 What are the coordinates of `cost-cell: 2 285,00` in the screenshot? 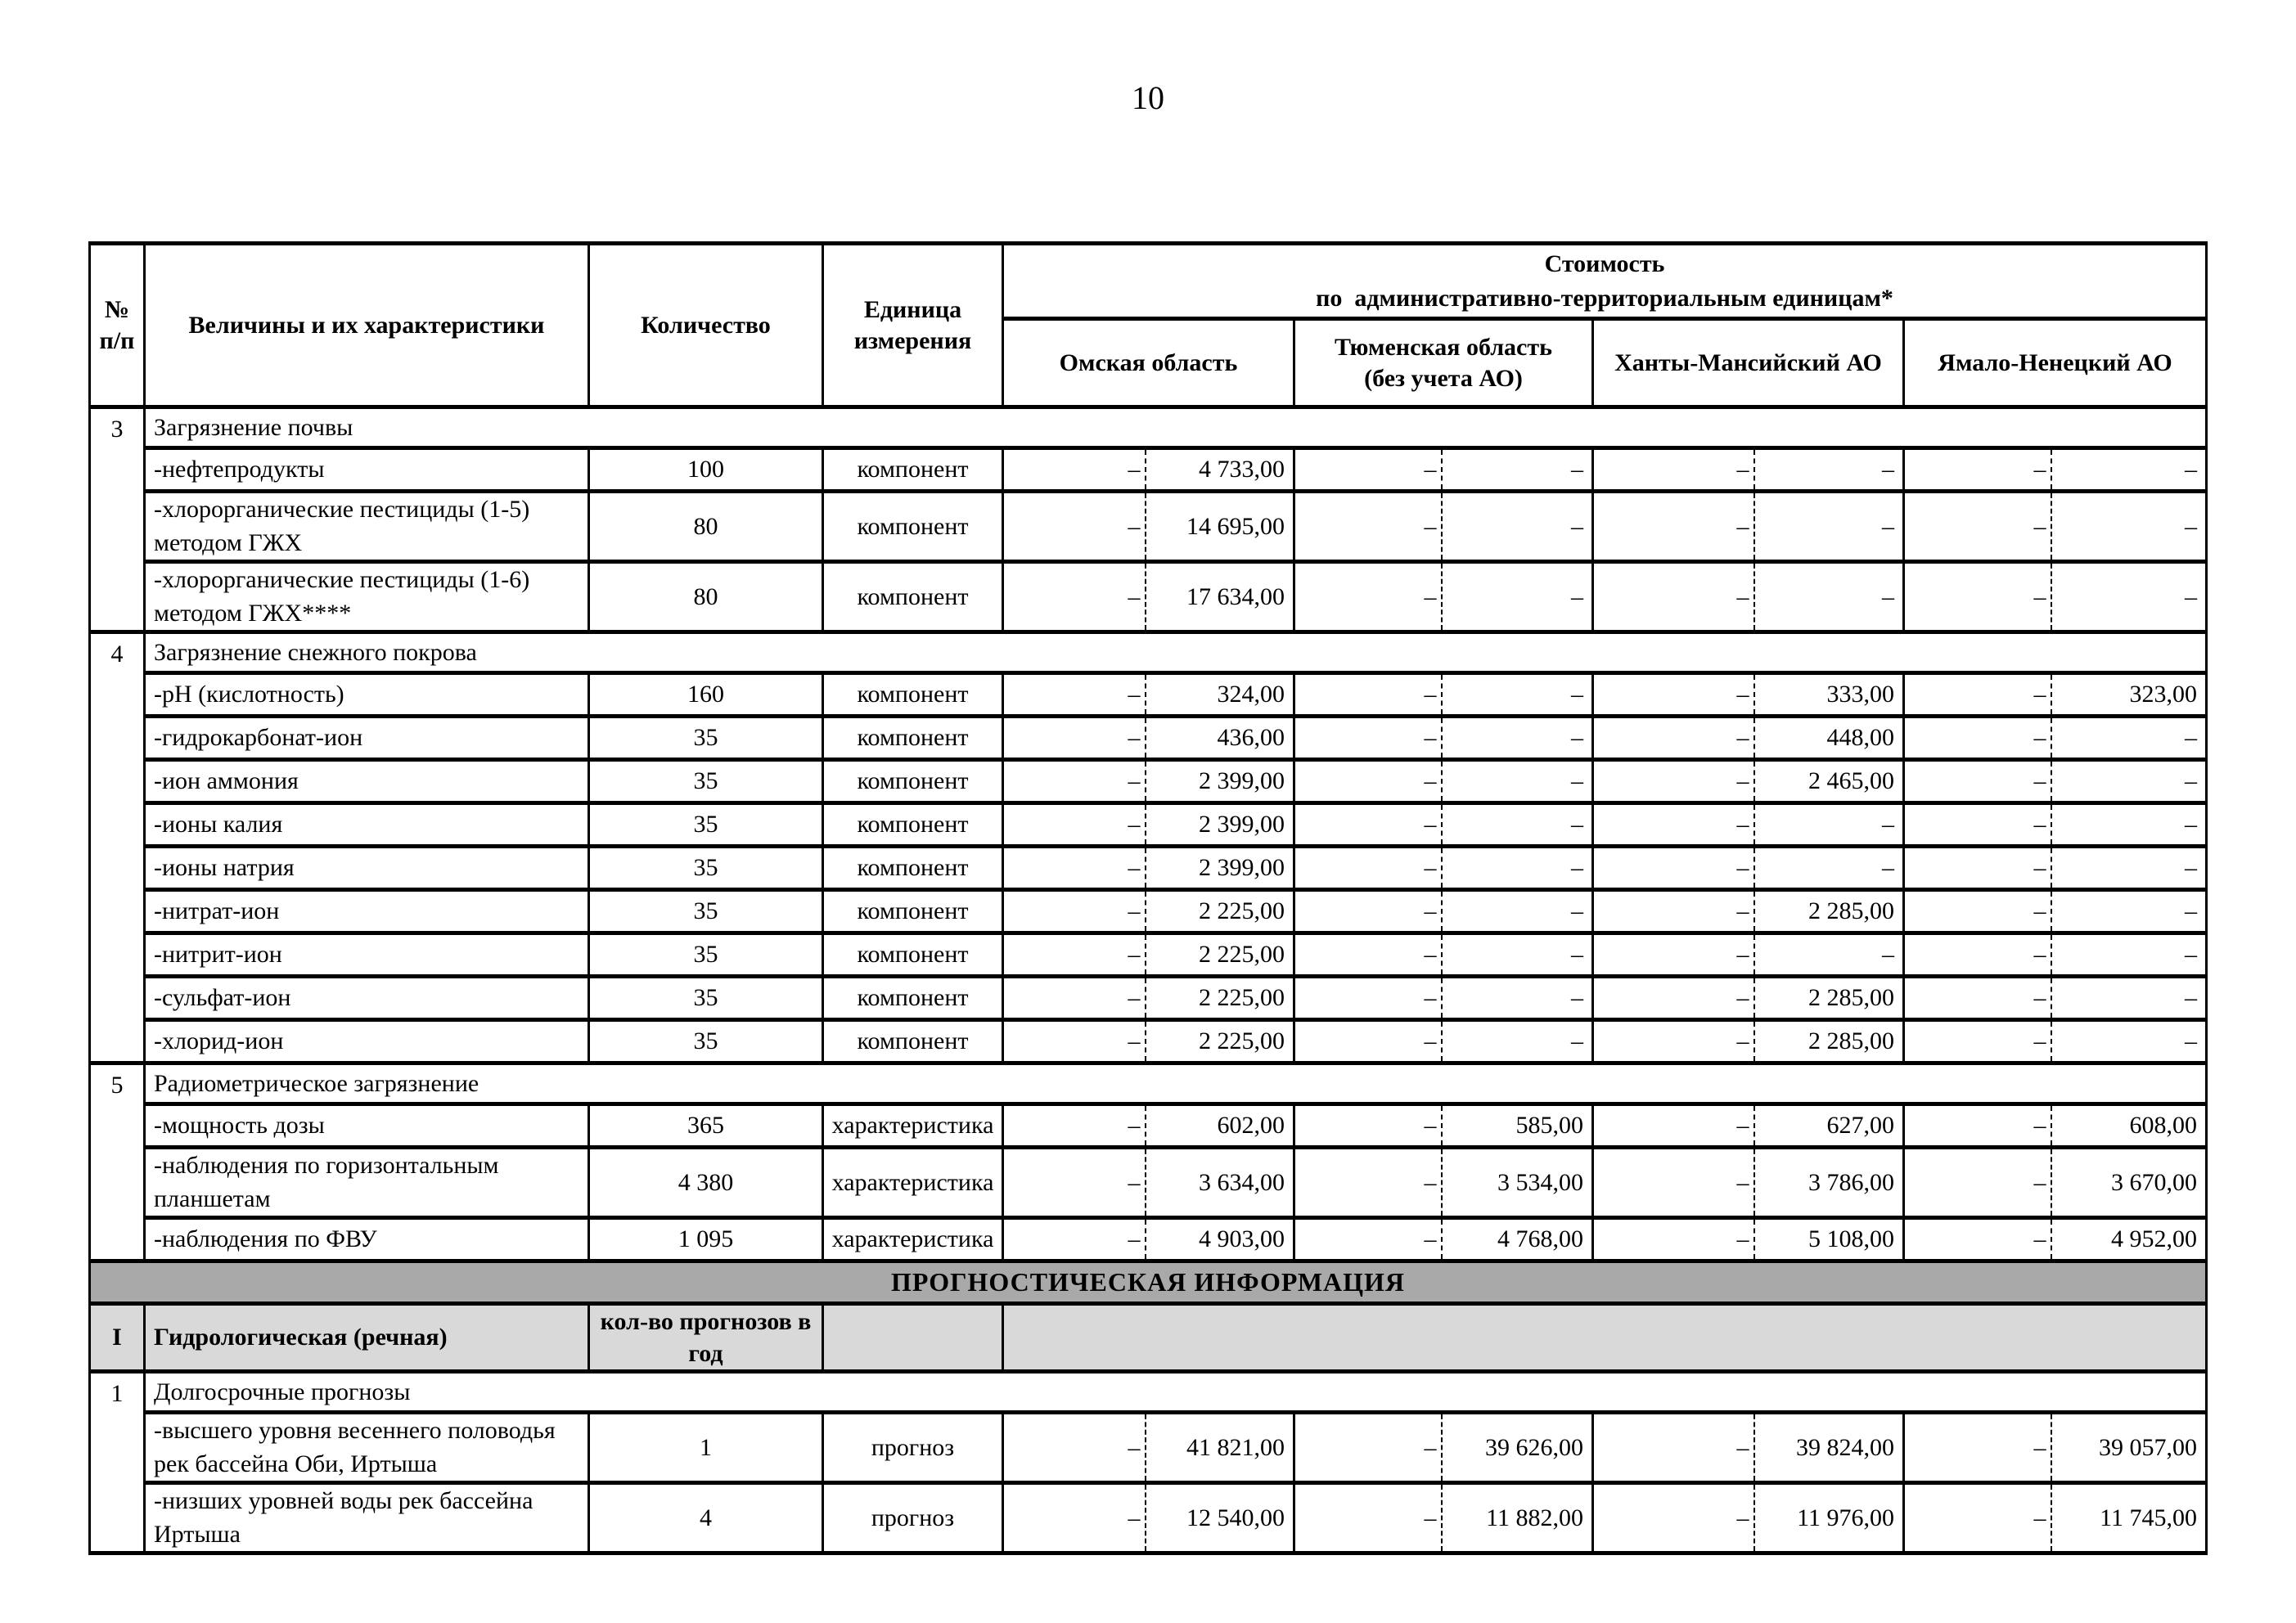 It's located at (1829, 911).